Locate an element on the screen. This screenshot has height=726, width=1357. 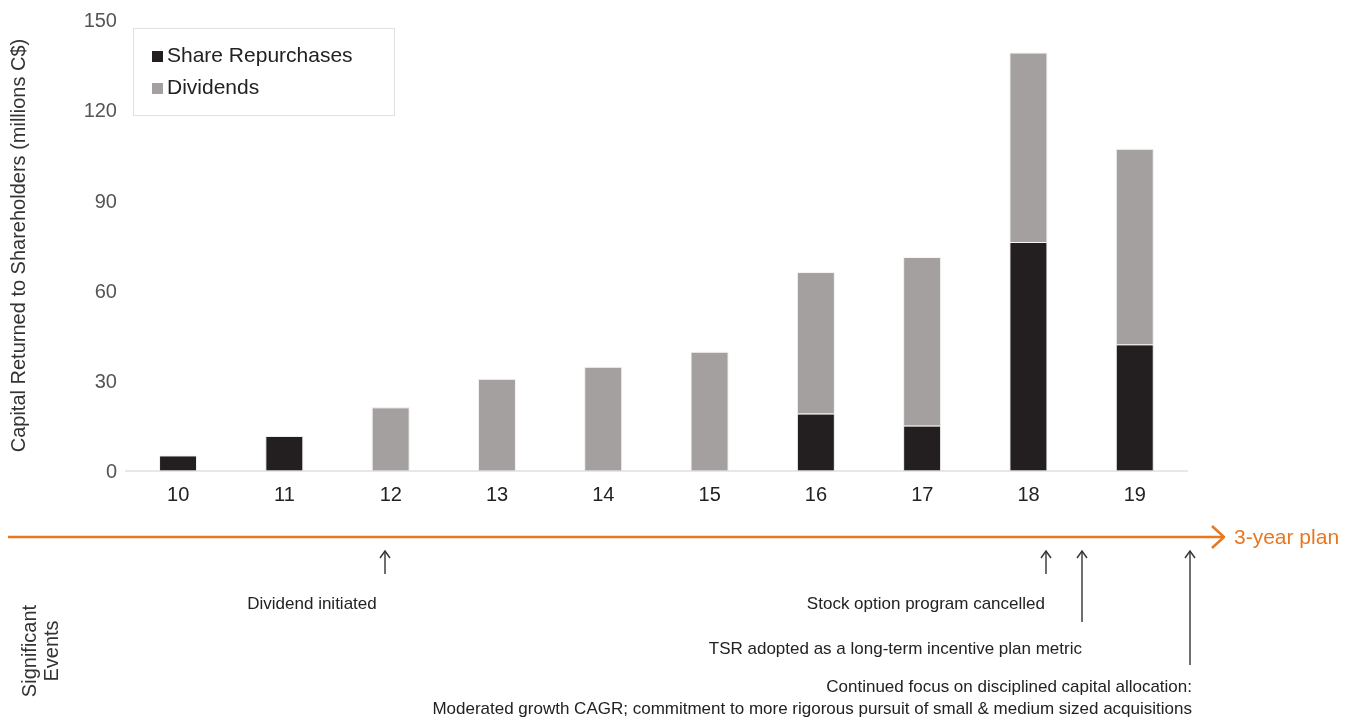
y-tick-label: 150 is located at coordinates (100, 20).